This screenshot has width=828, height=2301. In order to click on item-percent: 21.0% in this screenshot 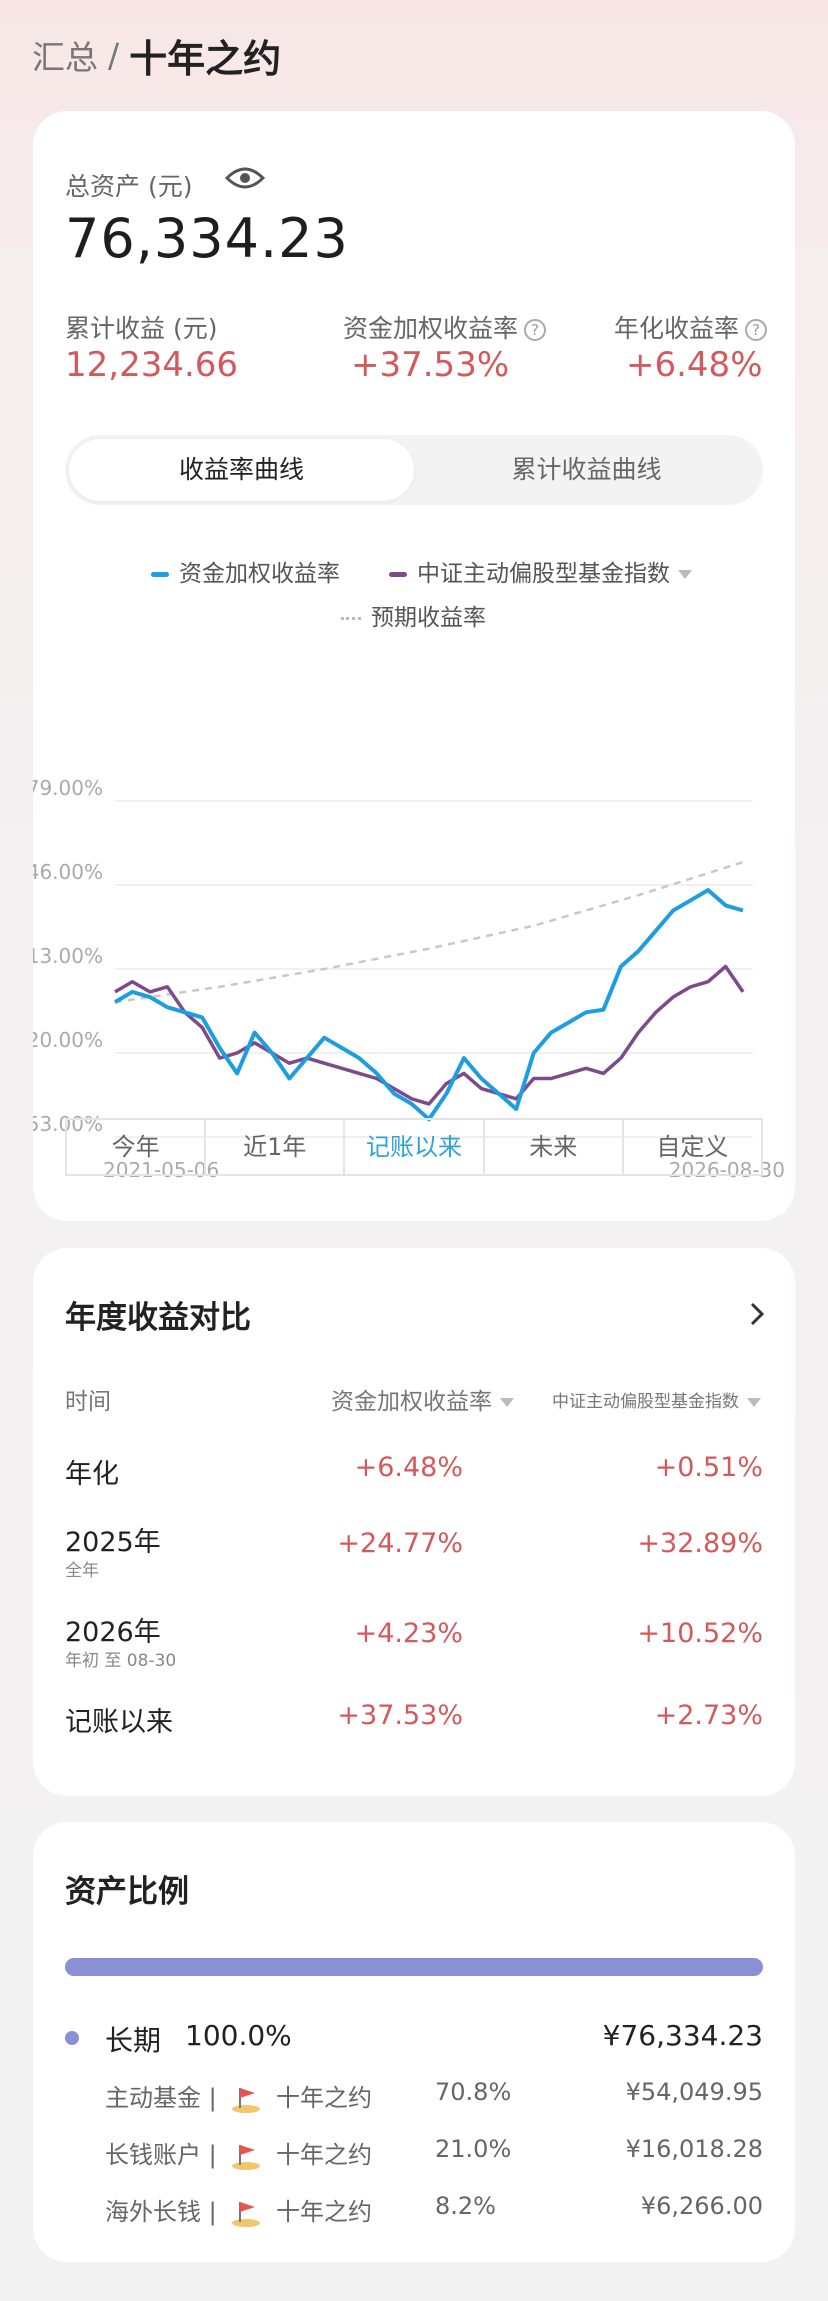, I will do `click(473, 2149)`.